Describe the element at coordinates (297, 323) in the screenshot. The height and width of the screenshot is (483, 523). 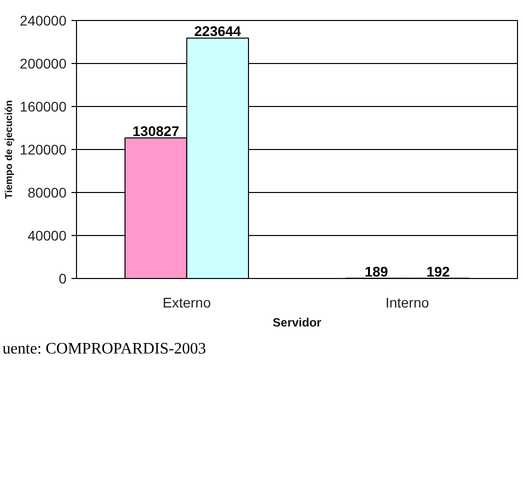
I see `x-axis-title: Servidor` at that location.